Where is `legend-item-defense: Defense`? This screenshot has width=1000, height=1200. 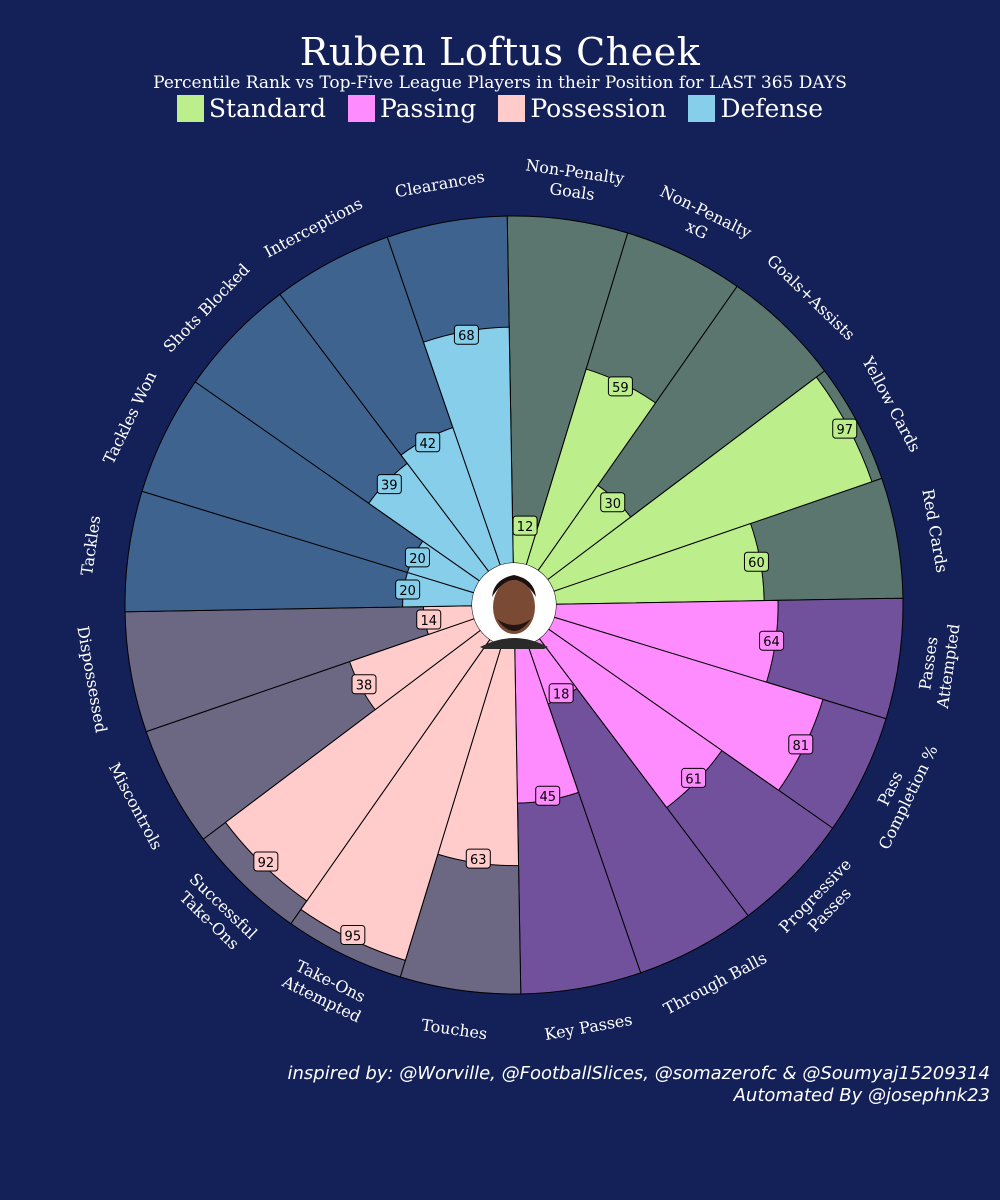 legend-item-defense: Defense is located at coordinates (755, 108).